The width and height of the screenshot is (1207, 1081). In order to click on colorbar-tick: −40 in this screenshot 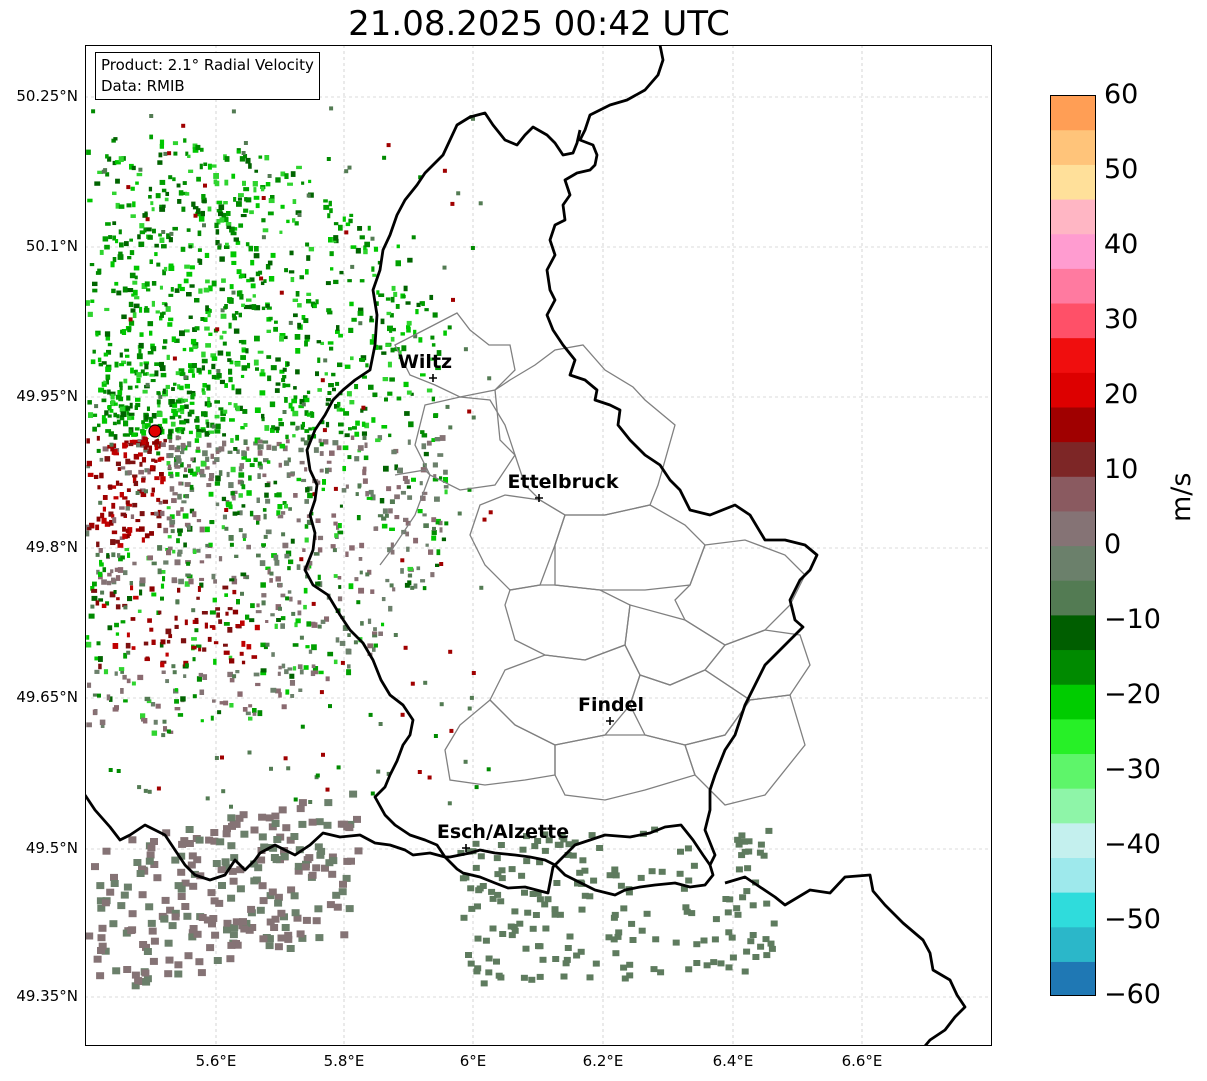, I will do `click(1132, 844)`.